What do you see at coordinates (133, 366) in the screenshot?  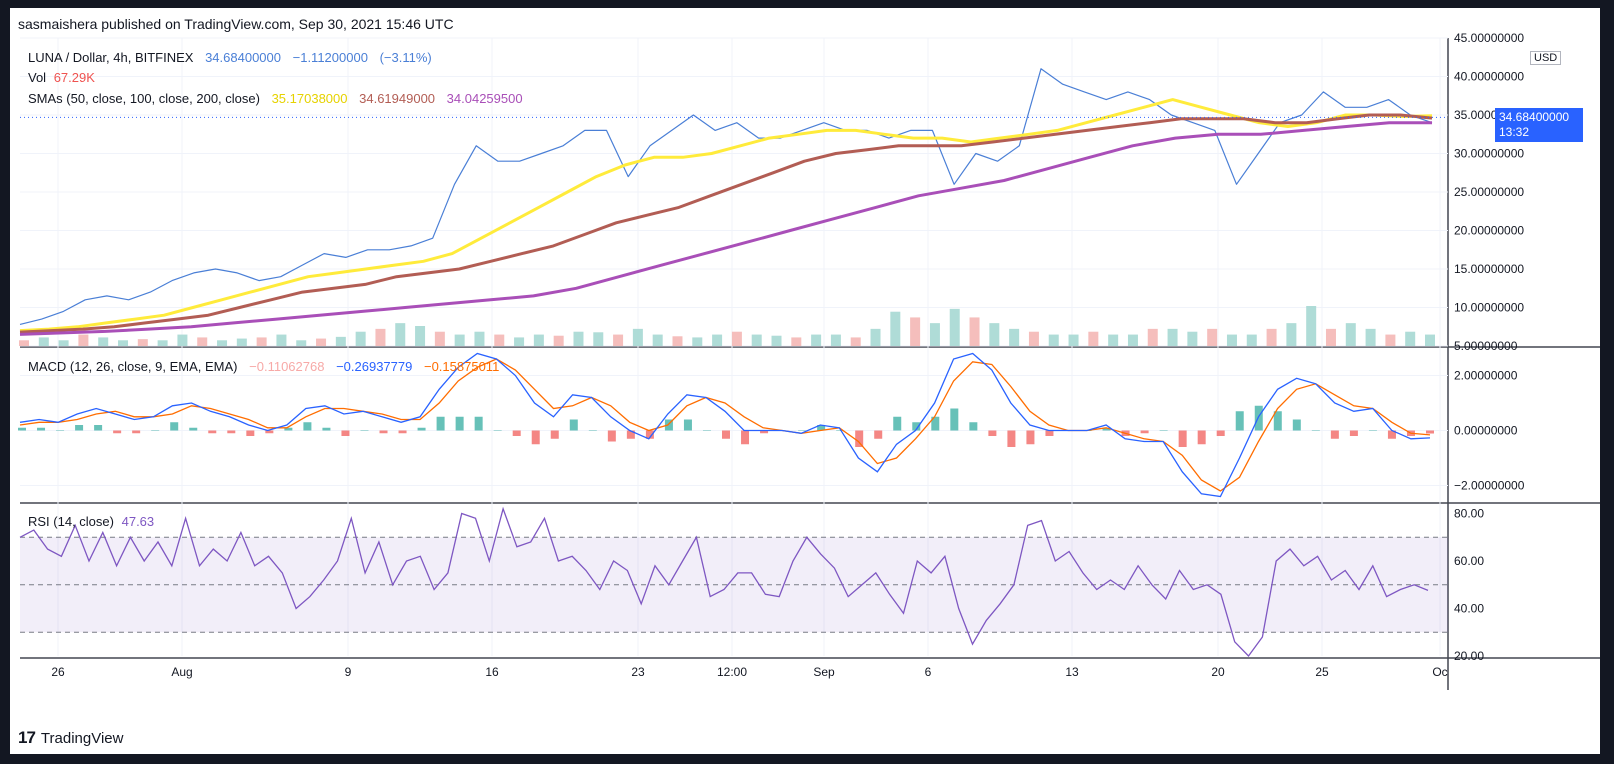 I see `macd-label: MACD (12, 26, close, 9, EMA, EMA)` at bounding box center [133, 366].